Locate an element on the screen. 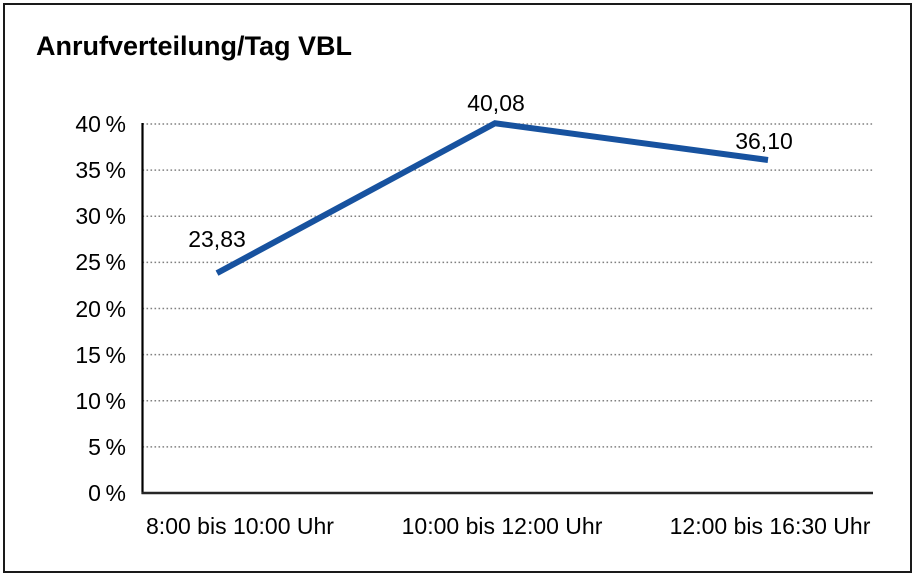 The image size is (915, 576). y-axis-tick-label: 10 % is located at coordinates (100, 401).